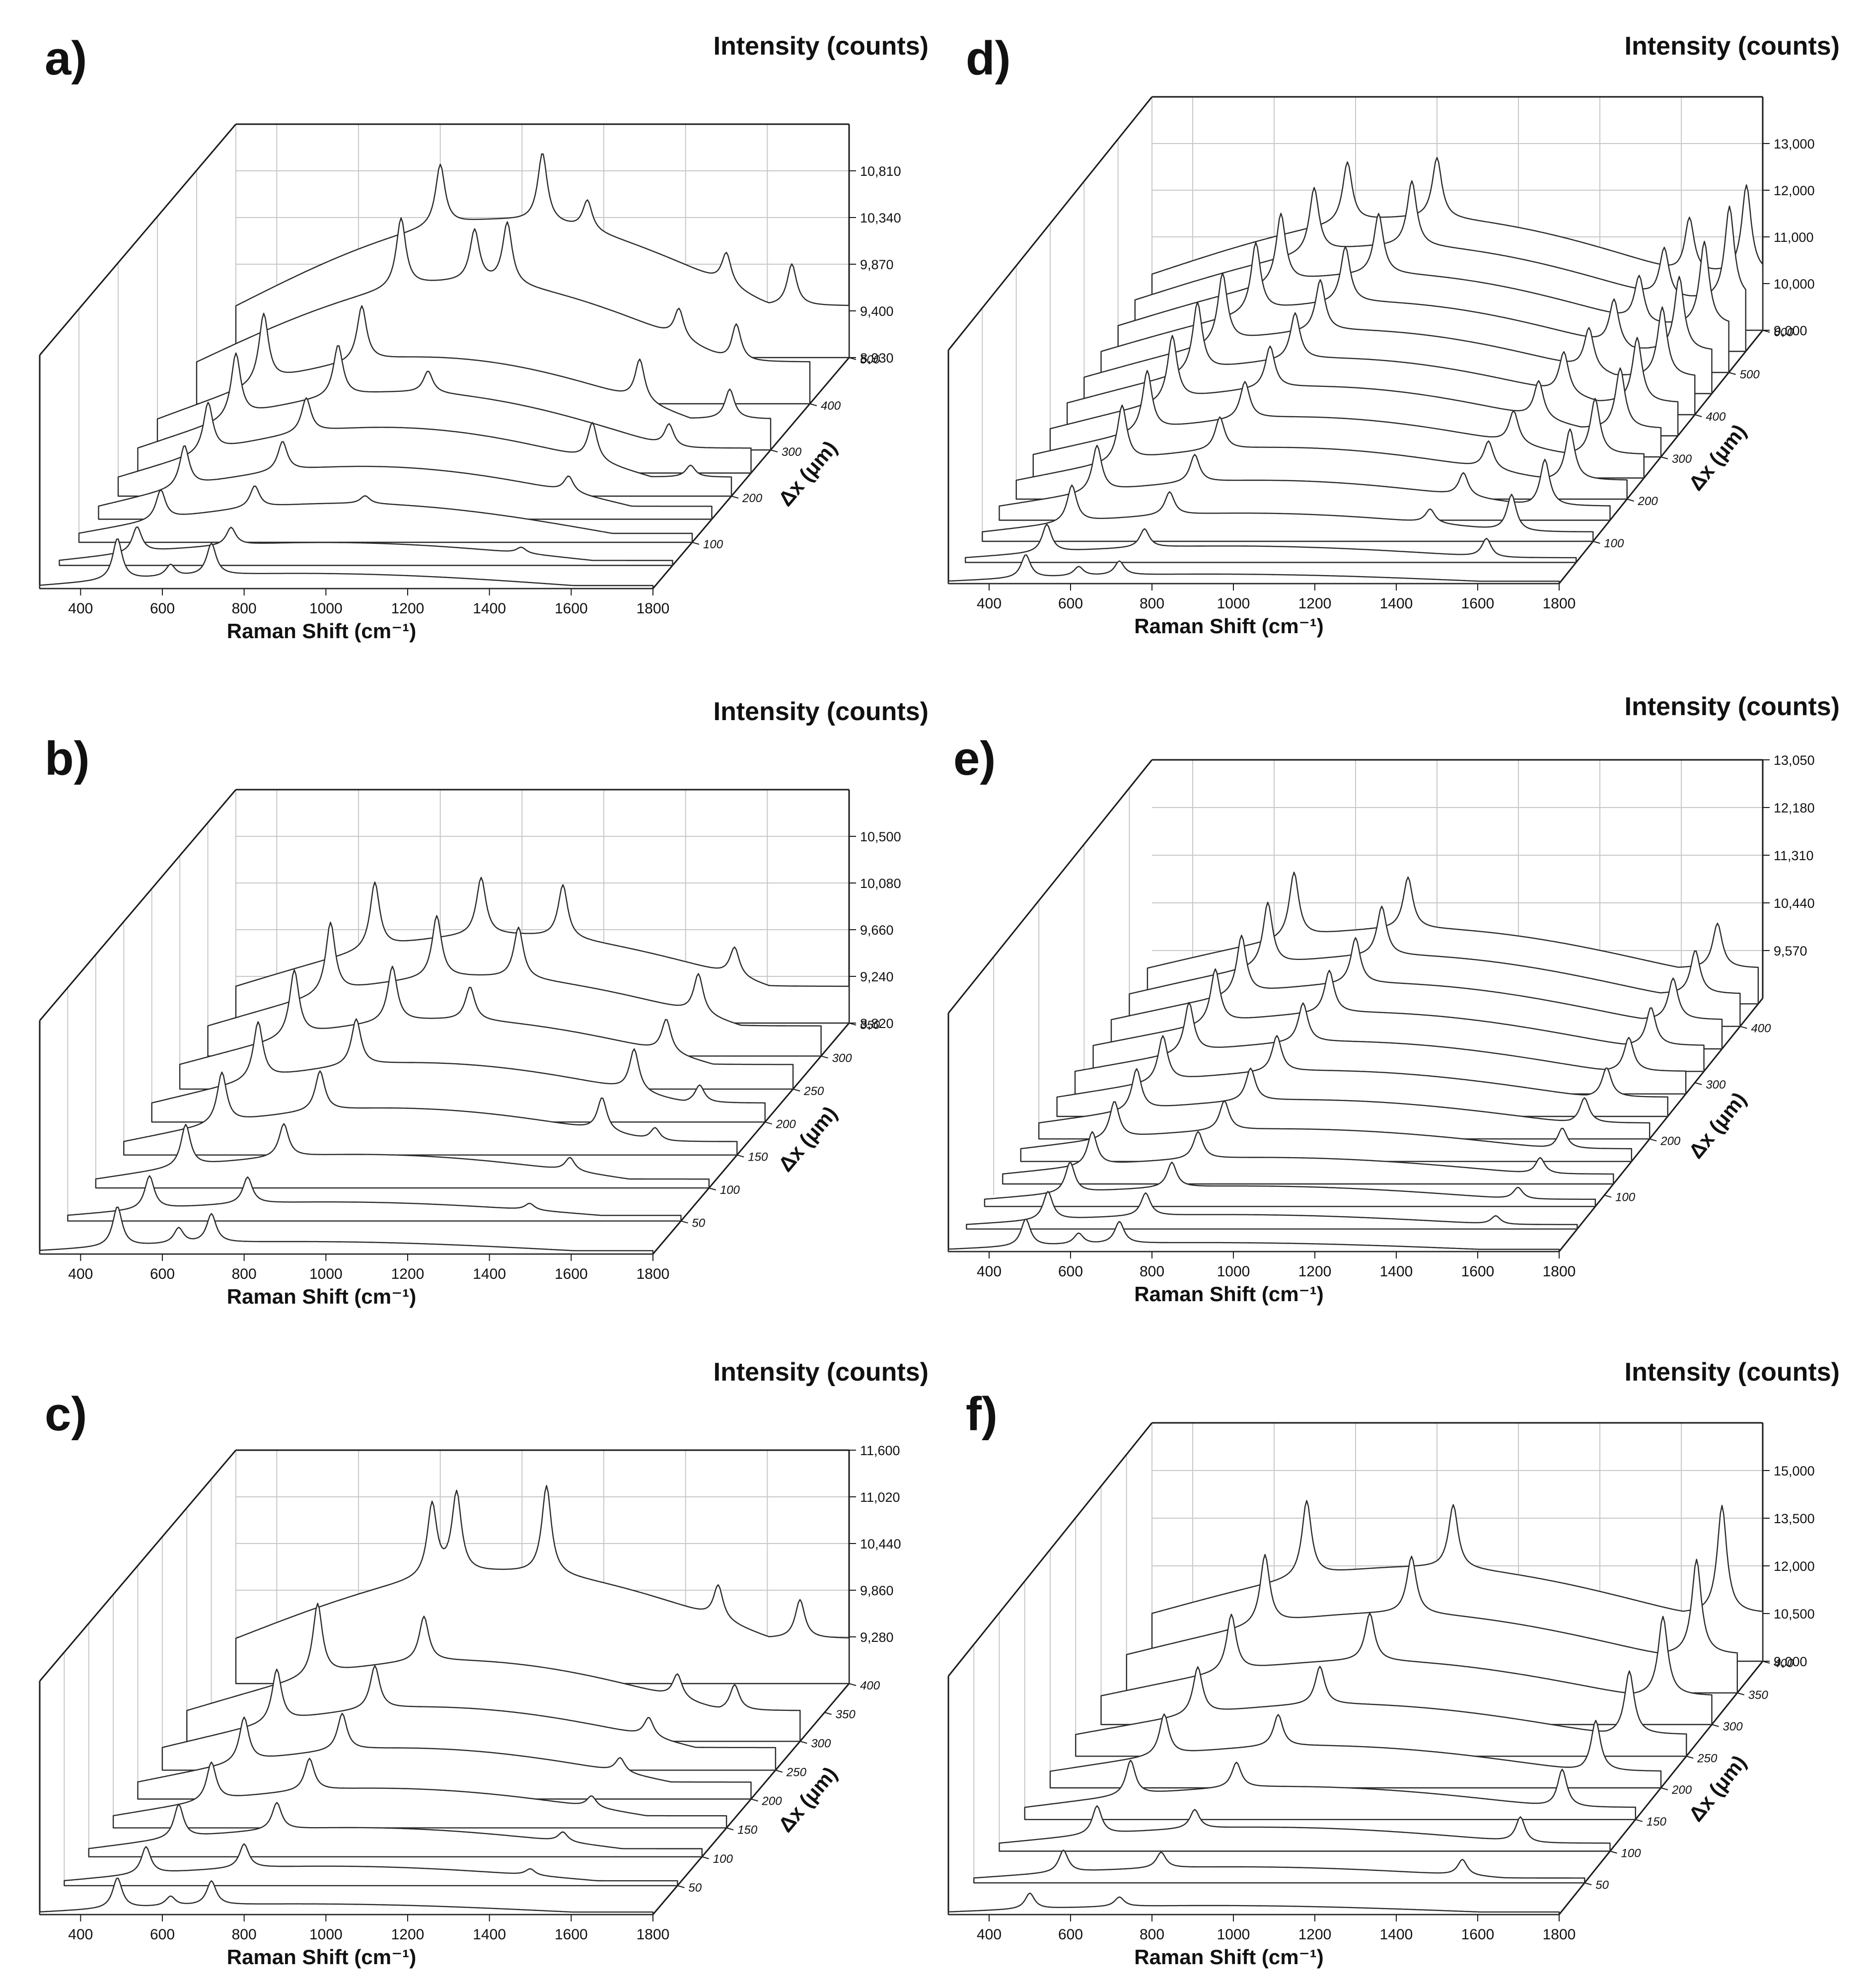 The image size is (1866, 1988). What do you see at coordinates (877, 930) in the screenshot?
I see `z-tick-label: 9,660` at bounding box center [877, 930].